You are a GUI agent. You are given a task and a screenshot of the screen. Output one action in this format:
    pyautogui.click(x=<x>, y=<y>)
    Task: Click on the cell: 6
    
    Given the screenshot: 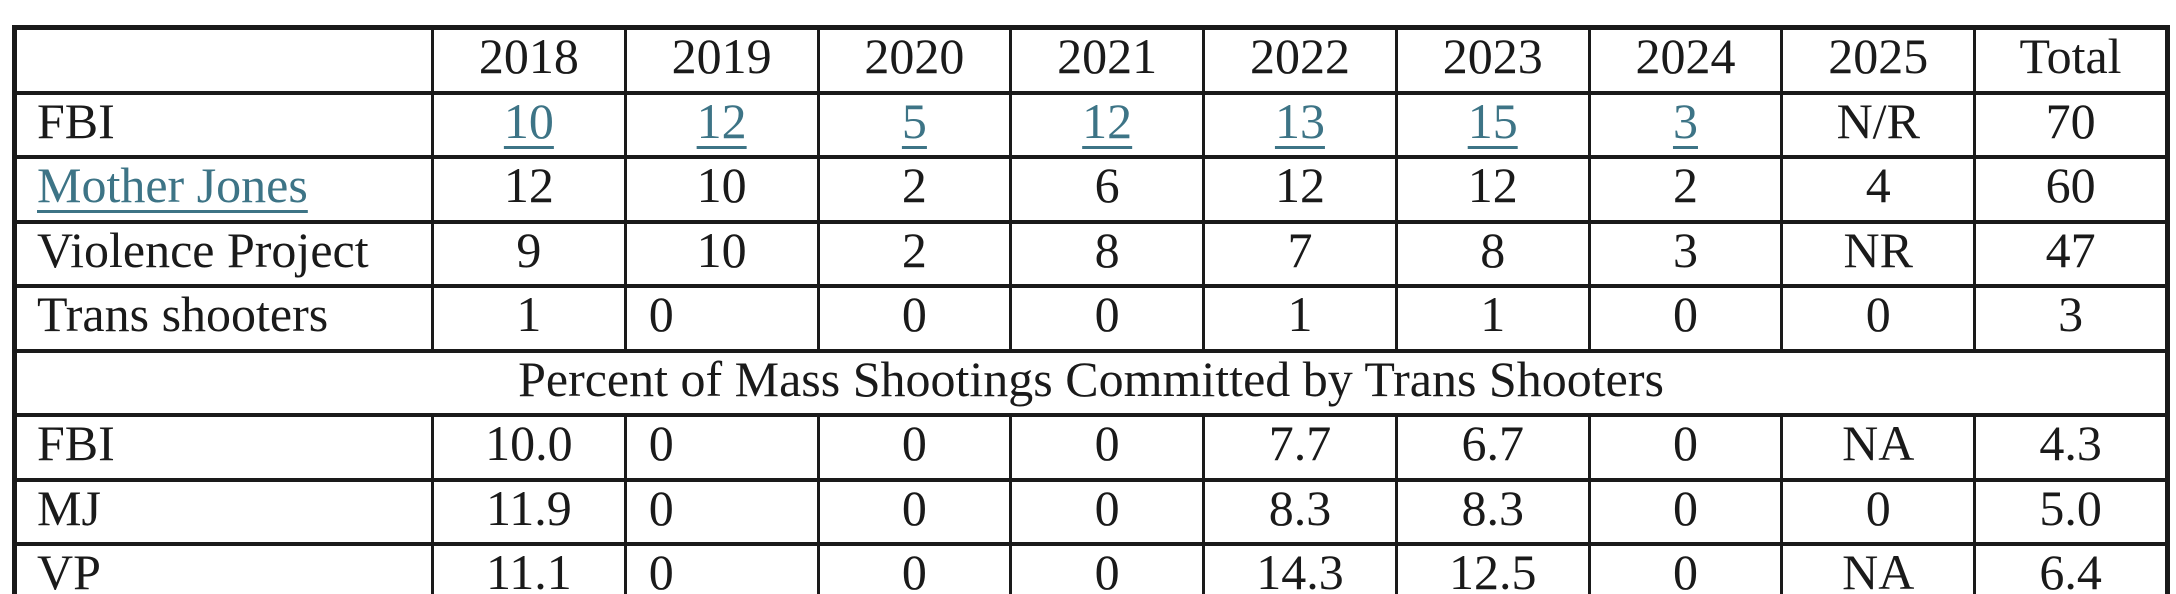 What is the action you would take?
    pyautogui.click(x=1107, y=189)
    